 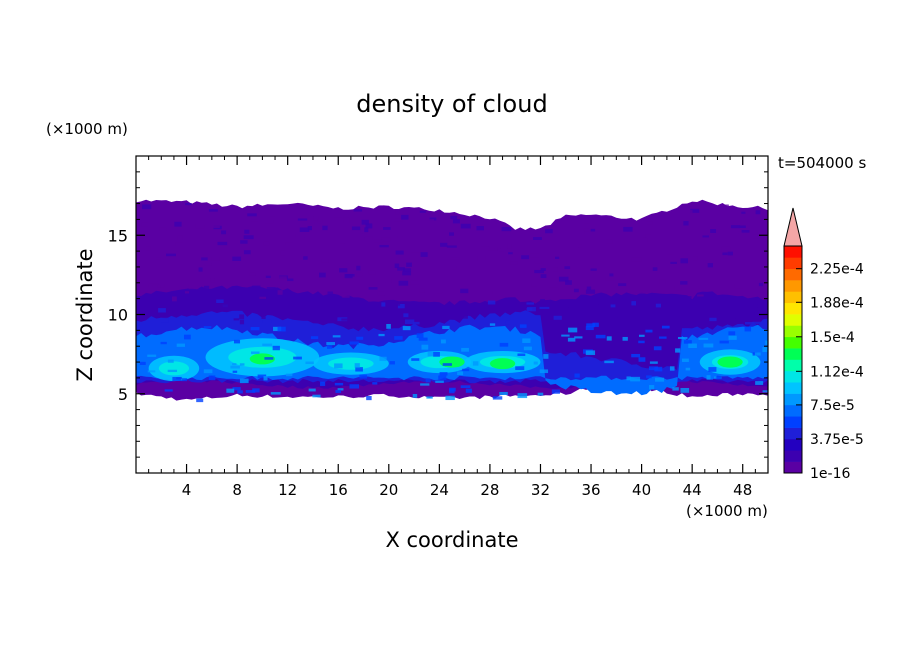 What do you see at coordinates (837, 440) in the screenshot?
I see `colorbar-tick-label: 3.75e-5` at bounding box center [837, 440].